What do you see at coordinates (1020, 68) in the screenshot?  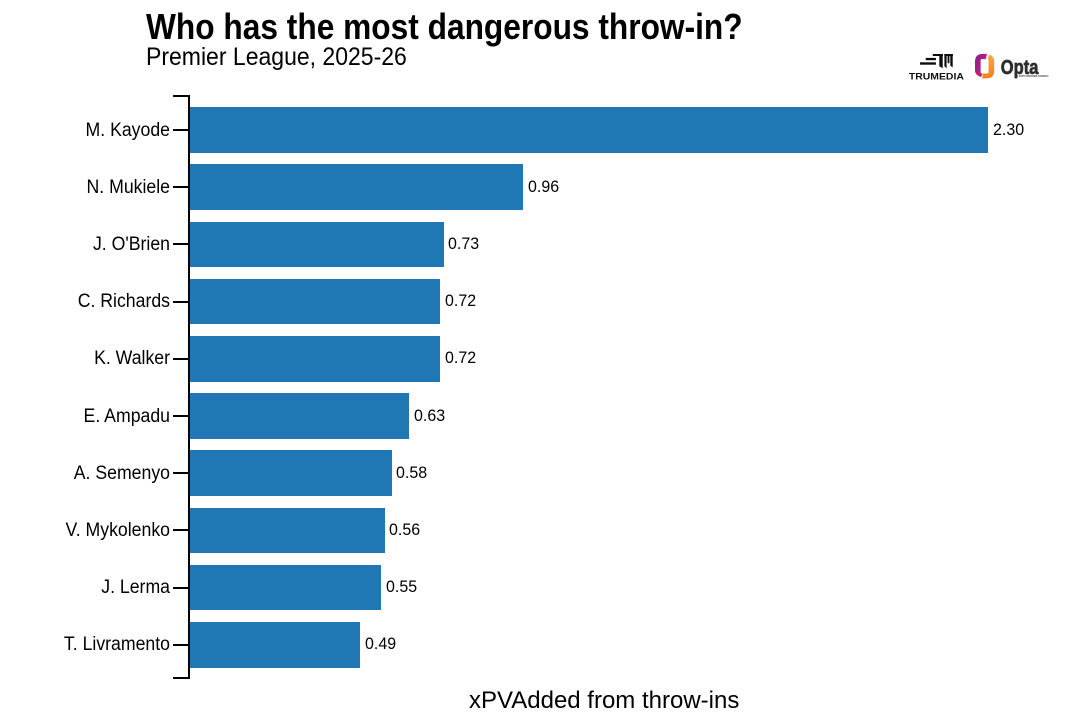 I see `svg-text: Opta` at bounding box center [1020, 68].